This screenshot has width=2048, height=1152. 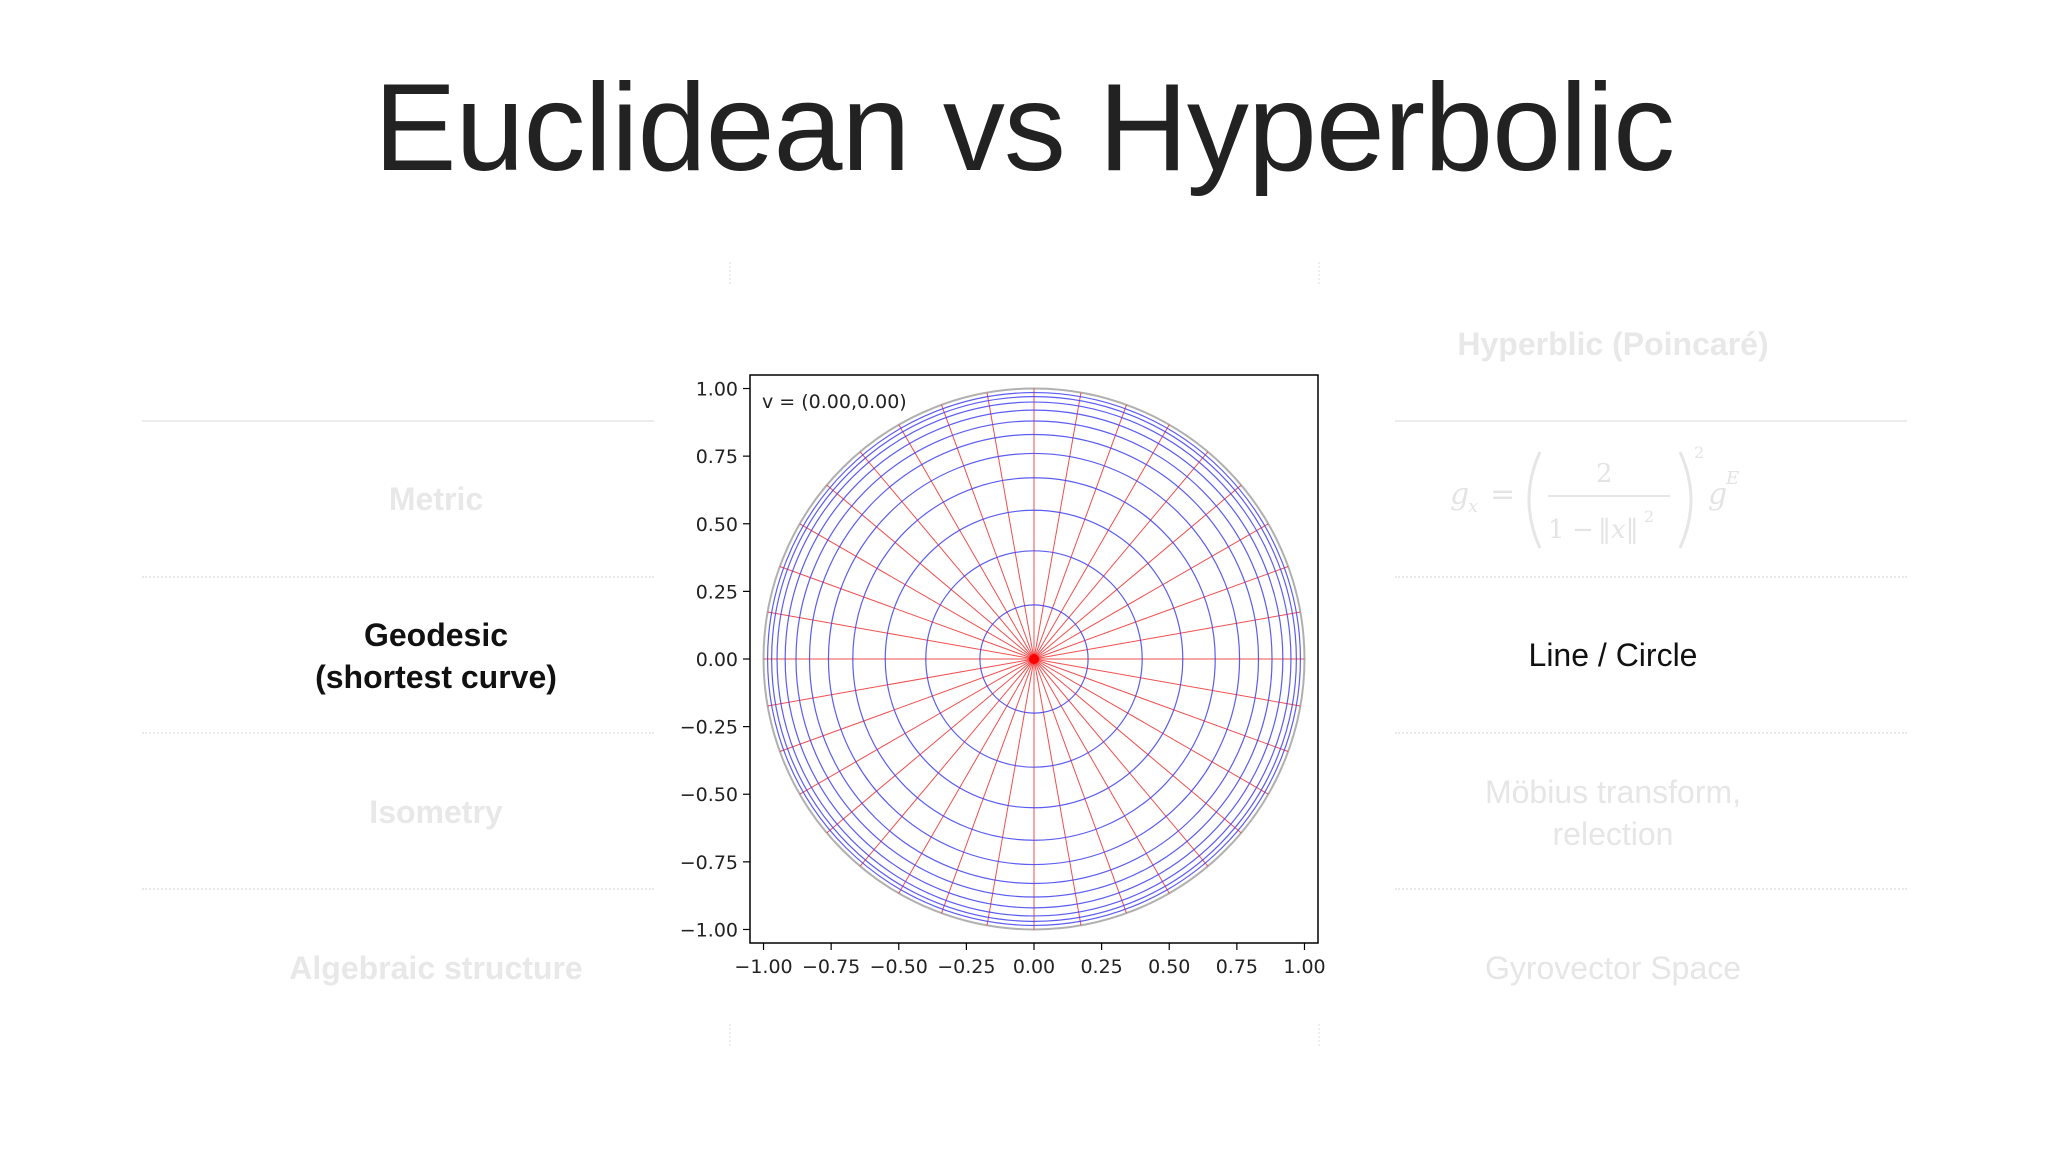 What do you see at coordinates (717, 525) in the screenshot?
I see `y-tick-label: 0.50` at bounding box center [717, 525].